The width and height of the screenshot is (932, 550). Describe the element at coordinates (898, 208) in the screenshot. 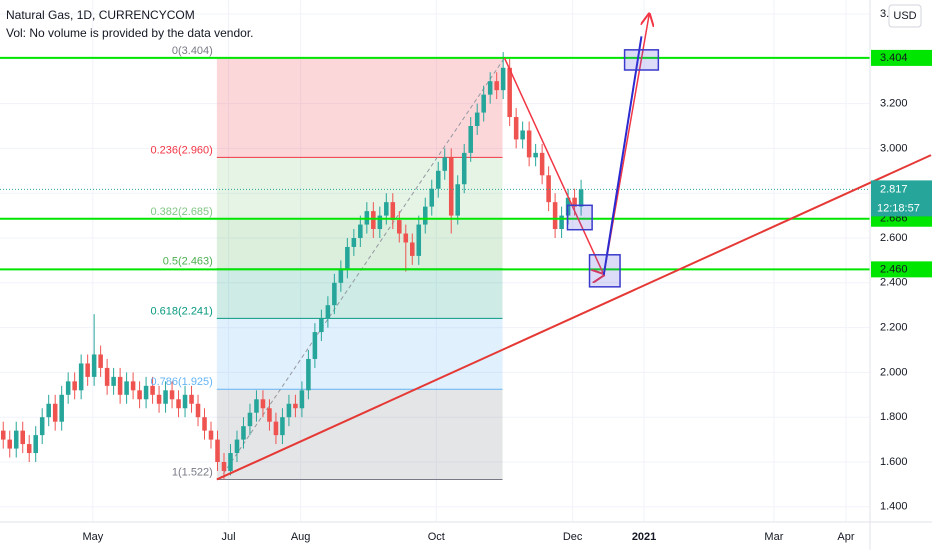

I see `countdown-label: 12:18:57` at that location.